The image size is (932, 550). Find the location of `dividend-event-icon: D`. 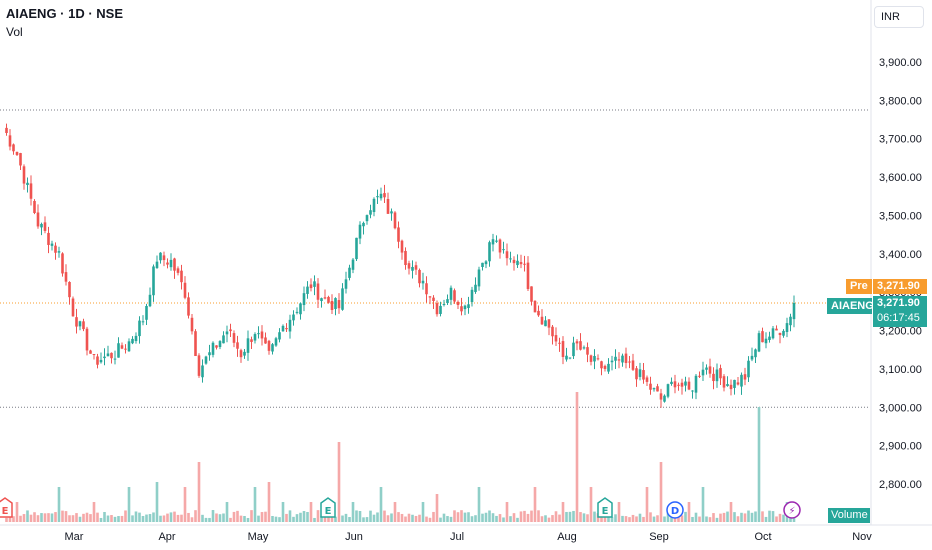

dividend-event-icon: D is located at coordinates (675, 510).